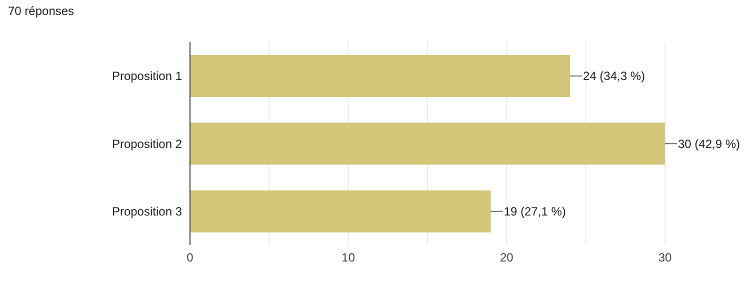  I want to click on text: 70 réponses, so click(41, 11).